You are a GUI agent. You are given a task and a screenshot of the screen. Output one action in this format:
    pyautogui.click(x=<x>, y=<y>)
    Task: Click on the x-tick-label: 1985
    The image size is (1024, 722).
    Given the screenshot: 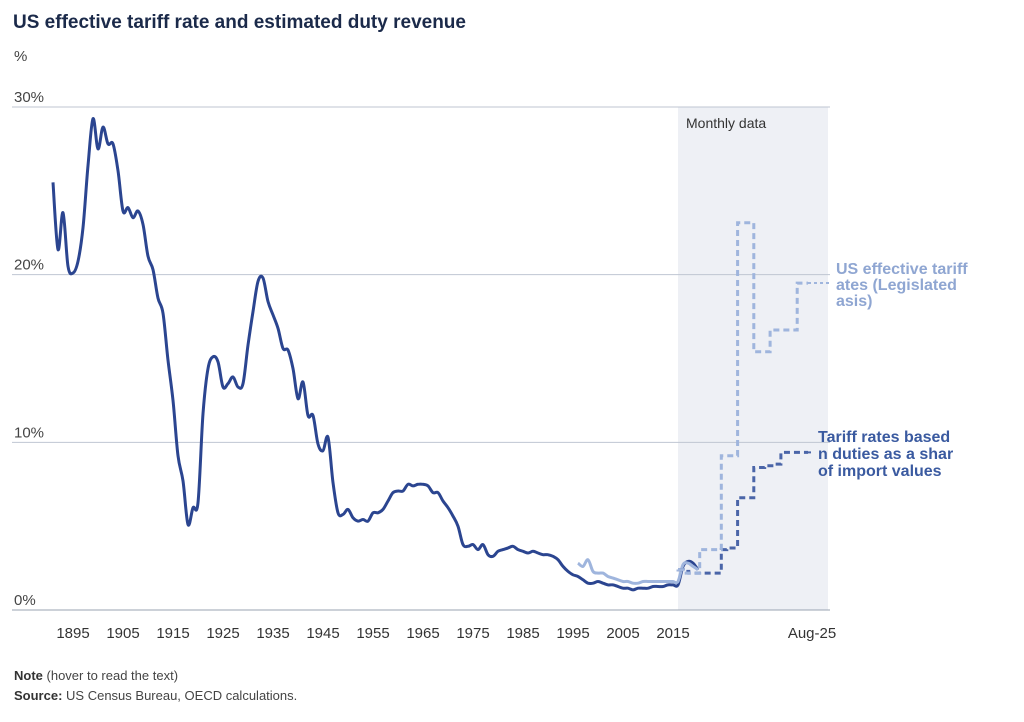 What is the action you would take?
    pyautogui.click(x=522, y=633)
    